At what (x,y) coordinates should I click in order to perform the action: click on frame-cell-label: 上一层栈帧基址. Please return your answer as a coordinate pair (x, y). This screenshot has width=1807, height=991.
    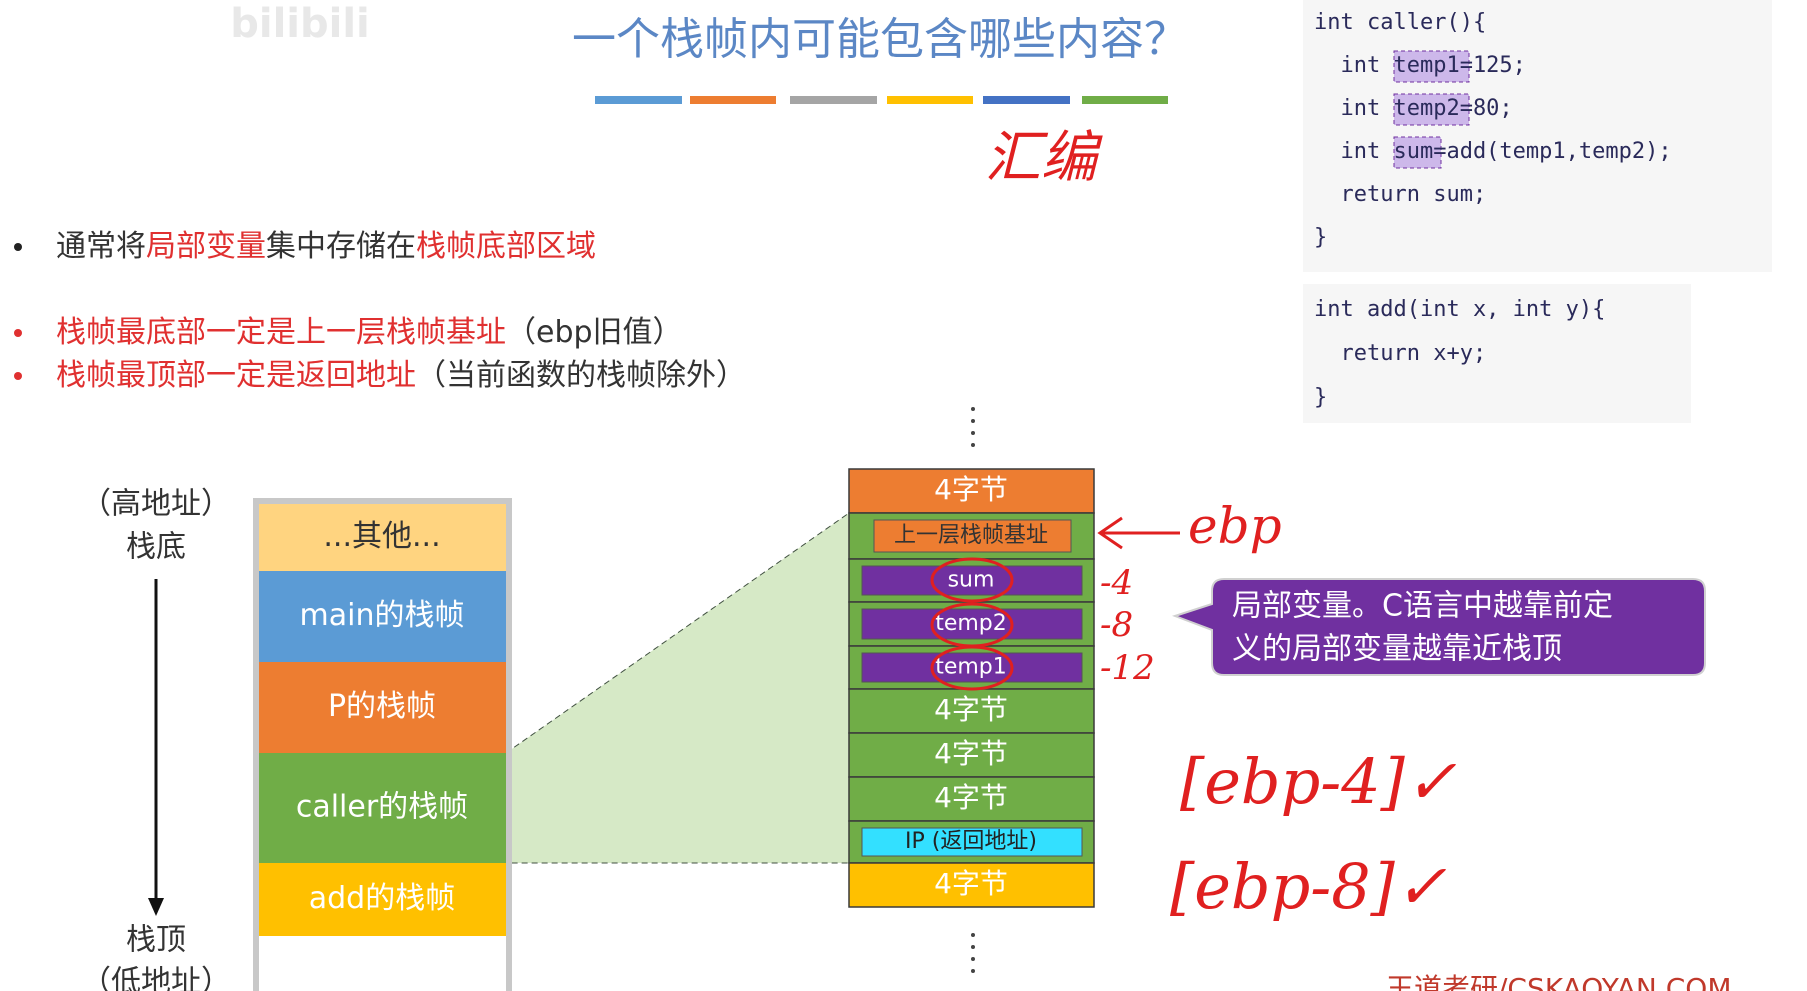
    Looking at the image, I should click on (971, 535).